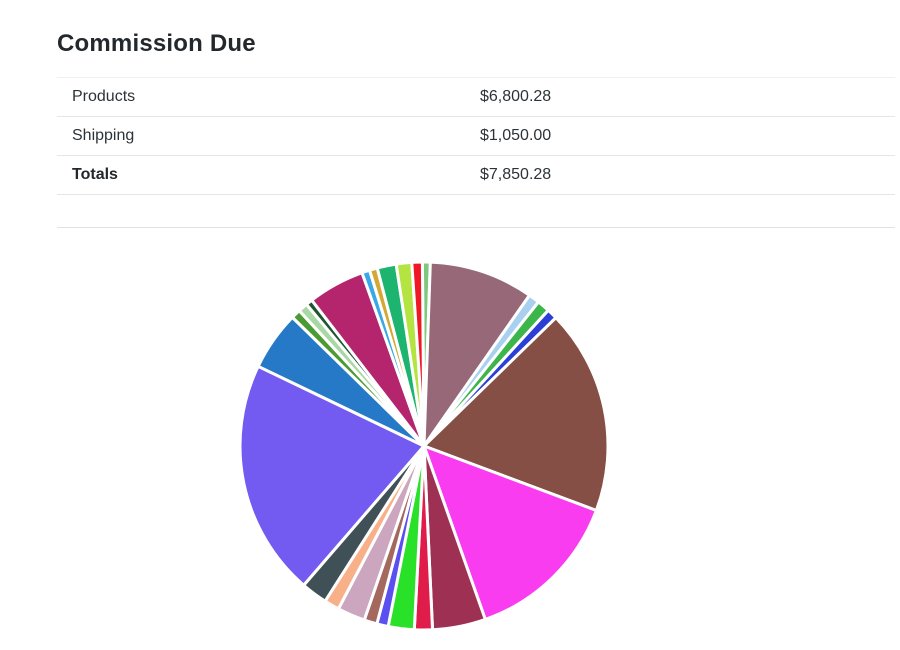 The image size is (900, 650). Describe the element at coordinates (156, 44) in the screenshot. I see `page-title: Commission Due` at that location.